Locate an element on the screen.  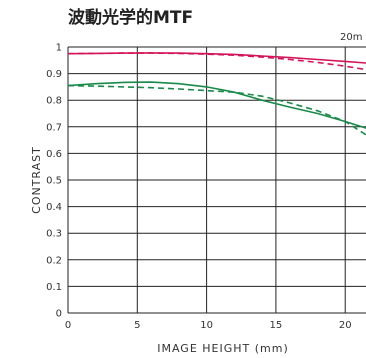
x-tick-label: 5 is located at coordinates (137, 325).